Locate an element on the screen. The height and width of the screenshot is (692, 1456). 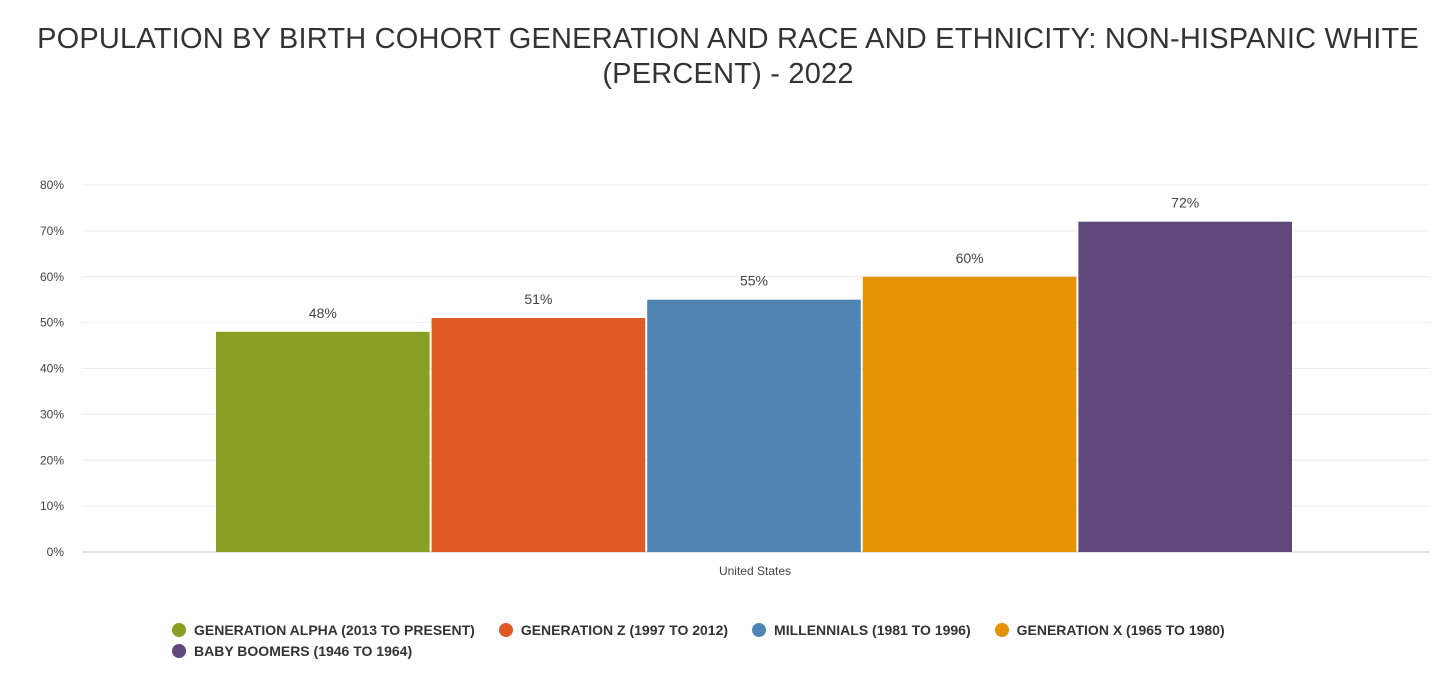
data-label: 51% is located at coordinates (538, 299).